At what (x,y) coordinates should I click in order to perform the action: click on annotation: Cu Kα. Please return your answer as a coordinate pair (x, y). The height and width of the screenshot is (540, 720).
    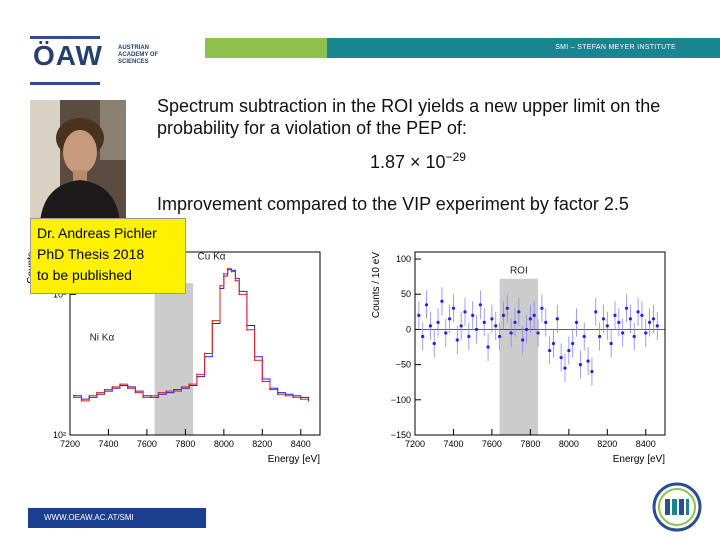
    Looking at the image, I should click on (212, 257).